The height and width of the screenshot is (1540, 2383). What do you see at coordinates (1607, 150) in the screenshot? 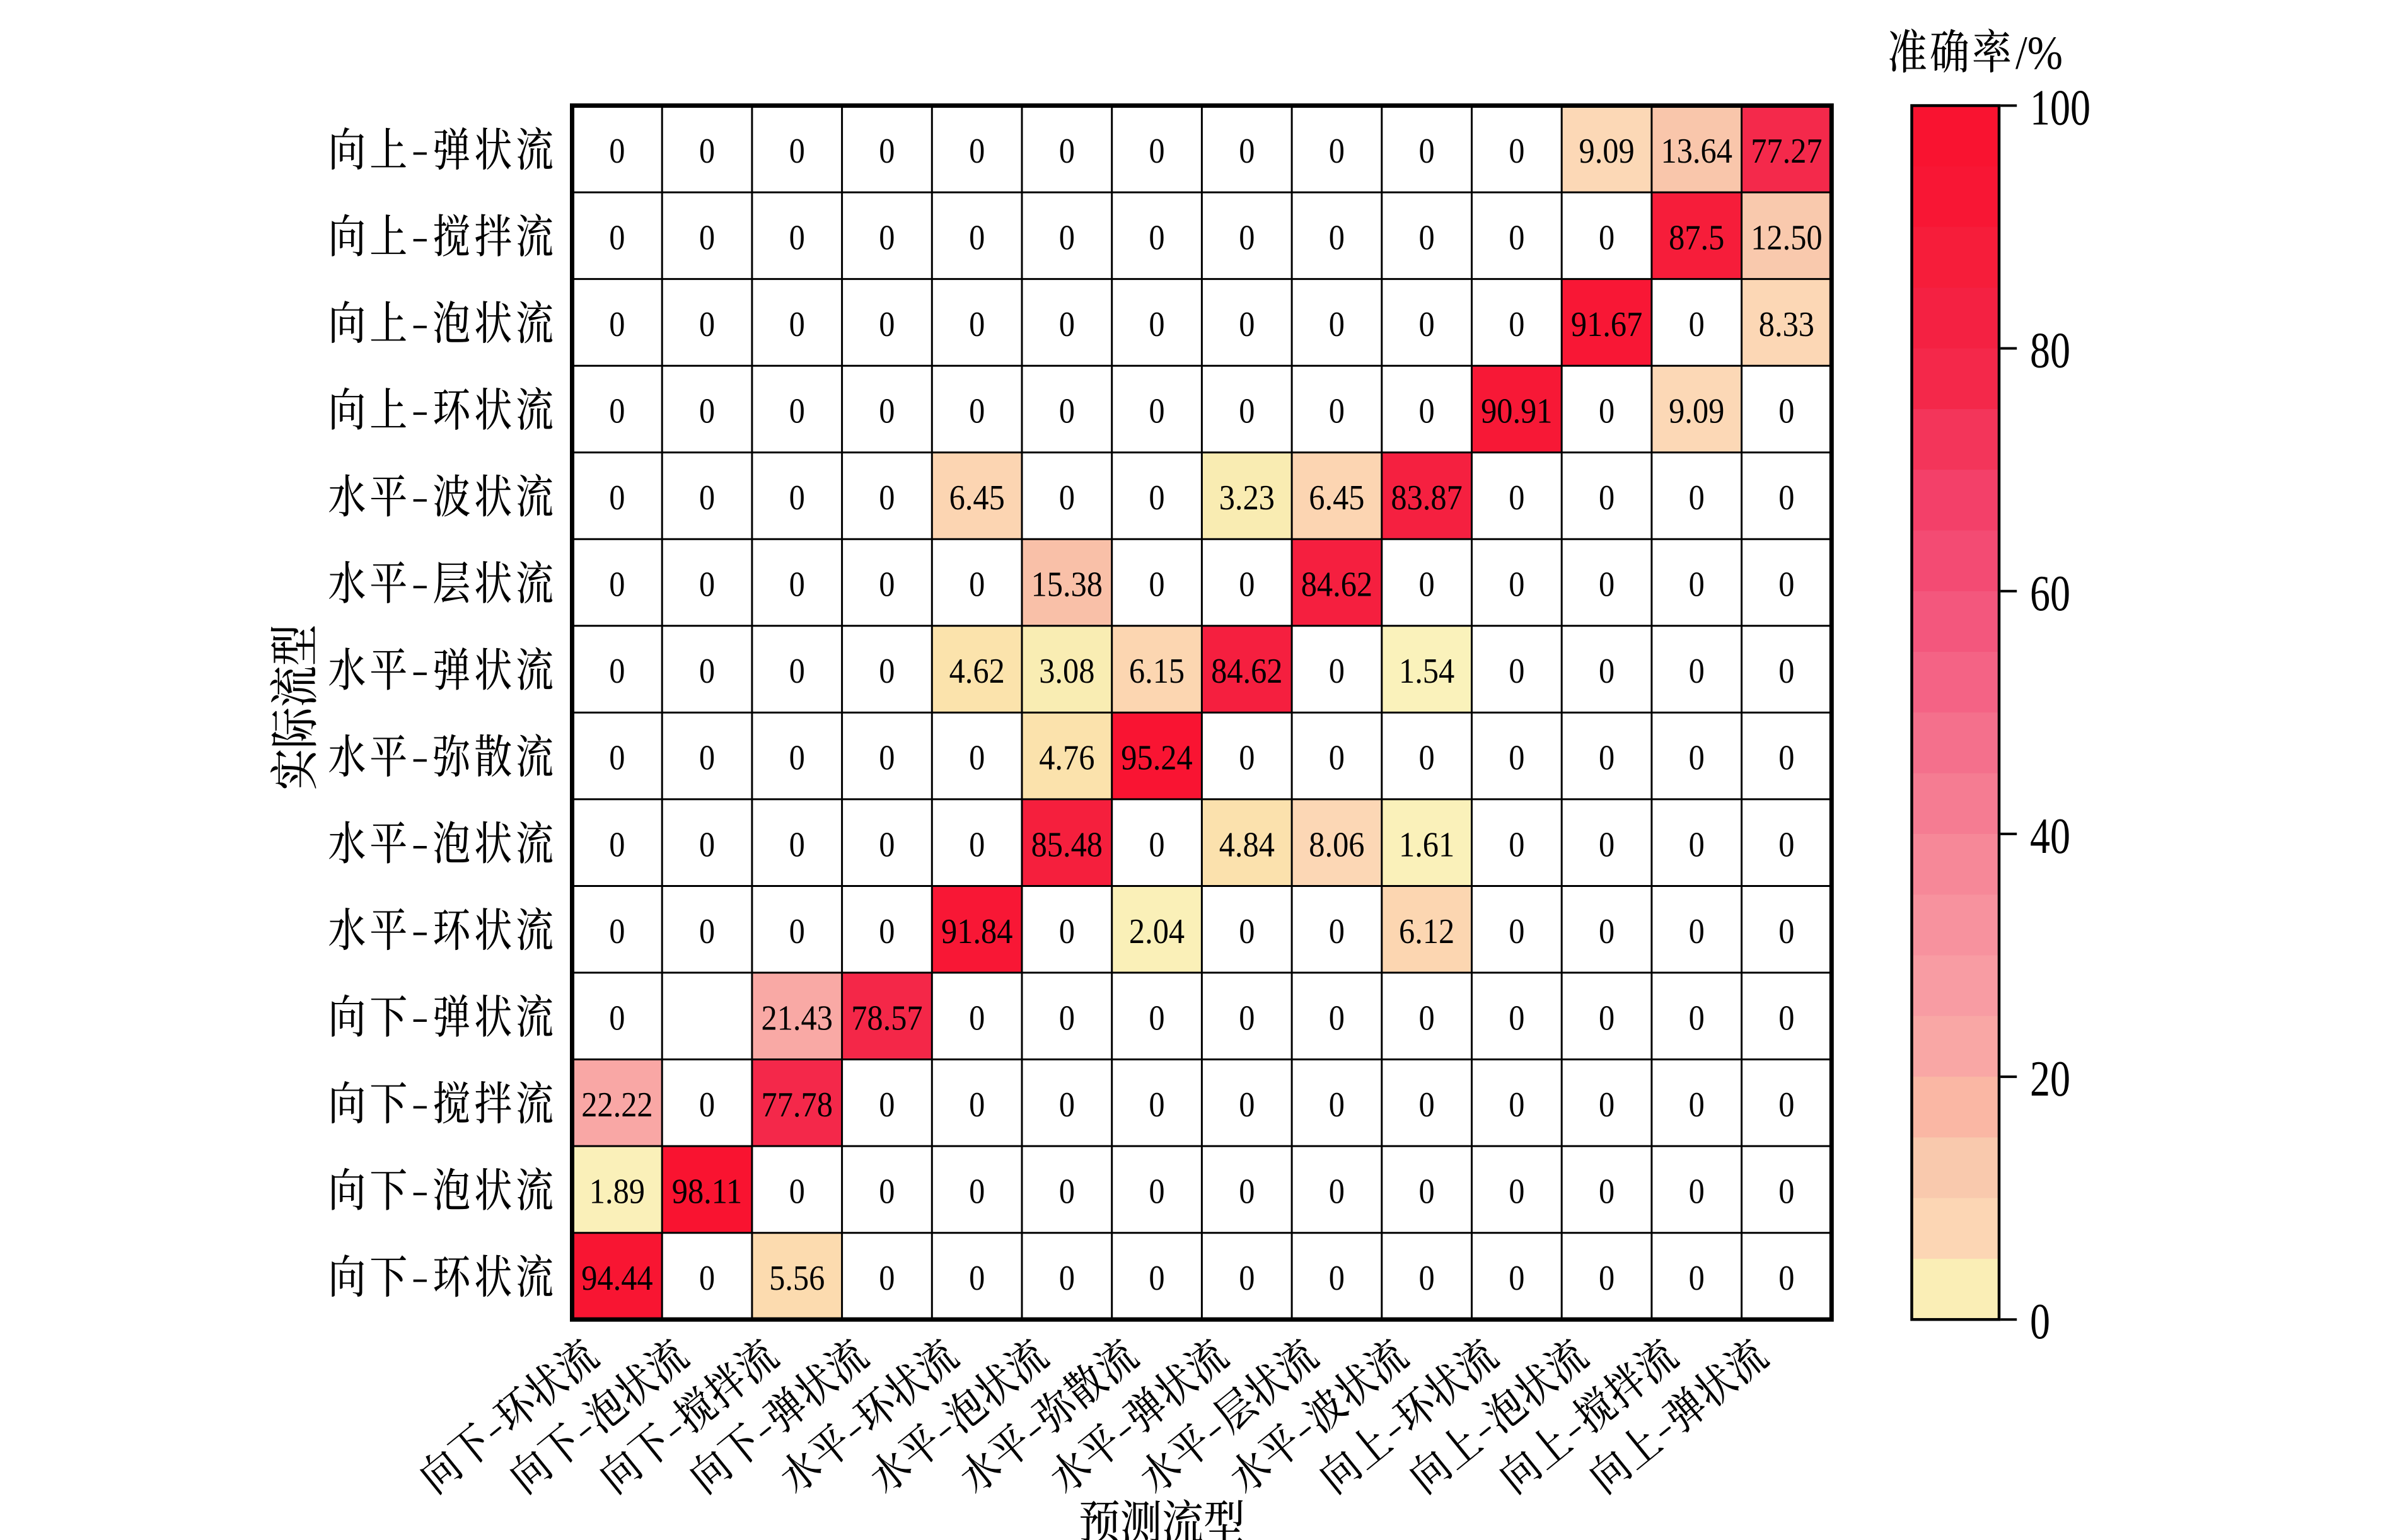
I see `svg-text: 9.09` at bounding box center [1607, 150].